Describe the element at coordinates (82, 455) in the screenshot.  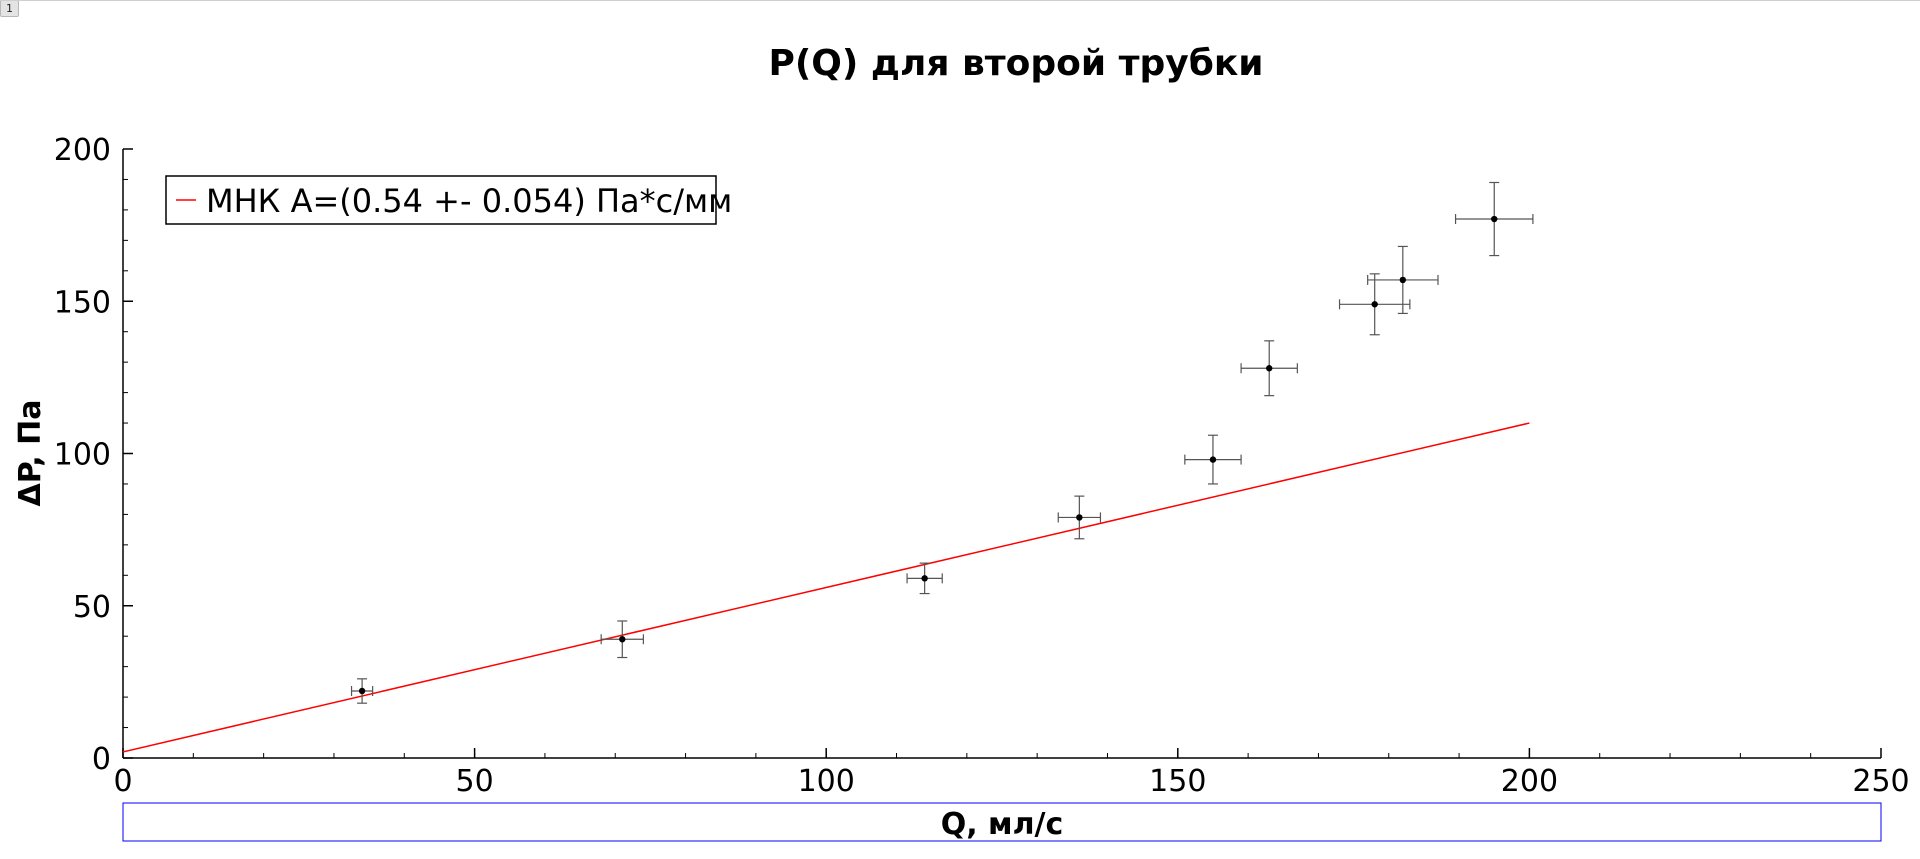
I see `y-tick-label: 100` at that location.